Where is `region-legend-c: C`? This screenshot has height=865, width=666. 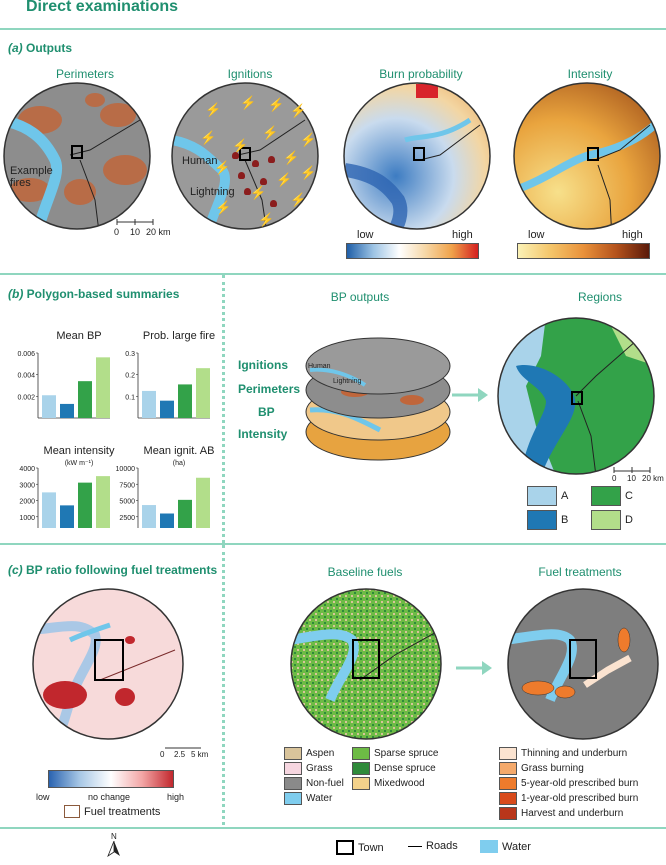
region-legend-c: C is located at coordinates (612, 496).